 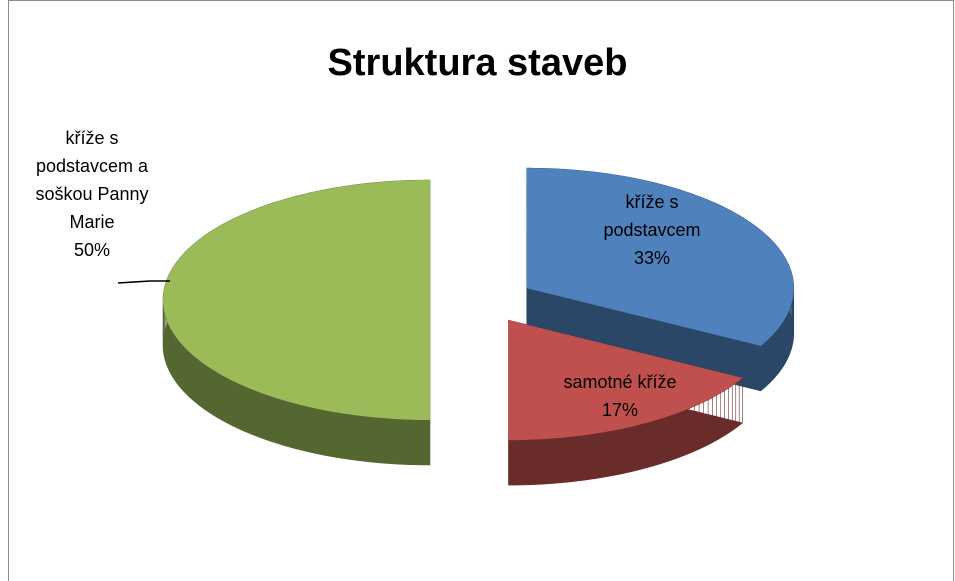 What do you see at coordinates (477, 63) in the screenshot?
I see `chart-title: Struktura staveb` at bounding box center [477, 63].